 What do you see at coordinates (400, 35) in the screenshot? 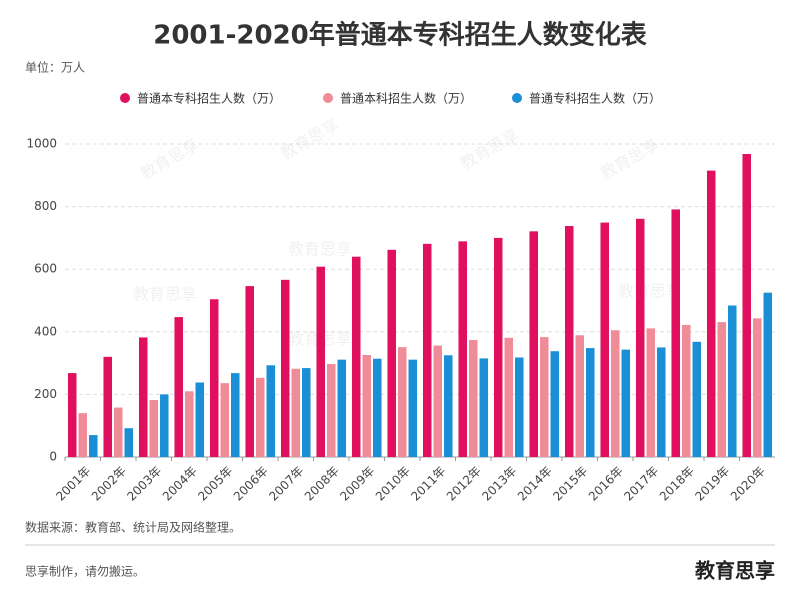
I see `chart-title: 2001-2020年普通本专科招生人数变化表` at bounding box center [400, 35].